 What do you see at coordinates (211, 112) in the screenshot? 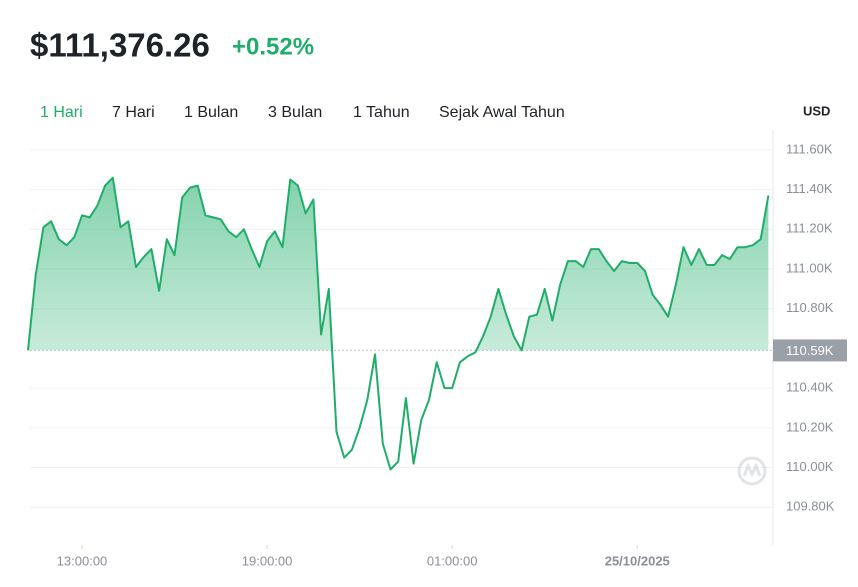
I see `tab: 1 Bulan` at bounding box center [211, 112].